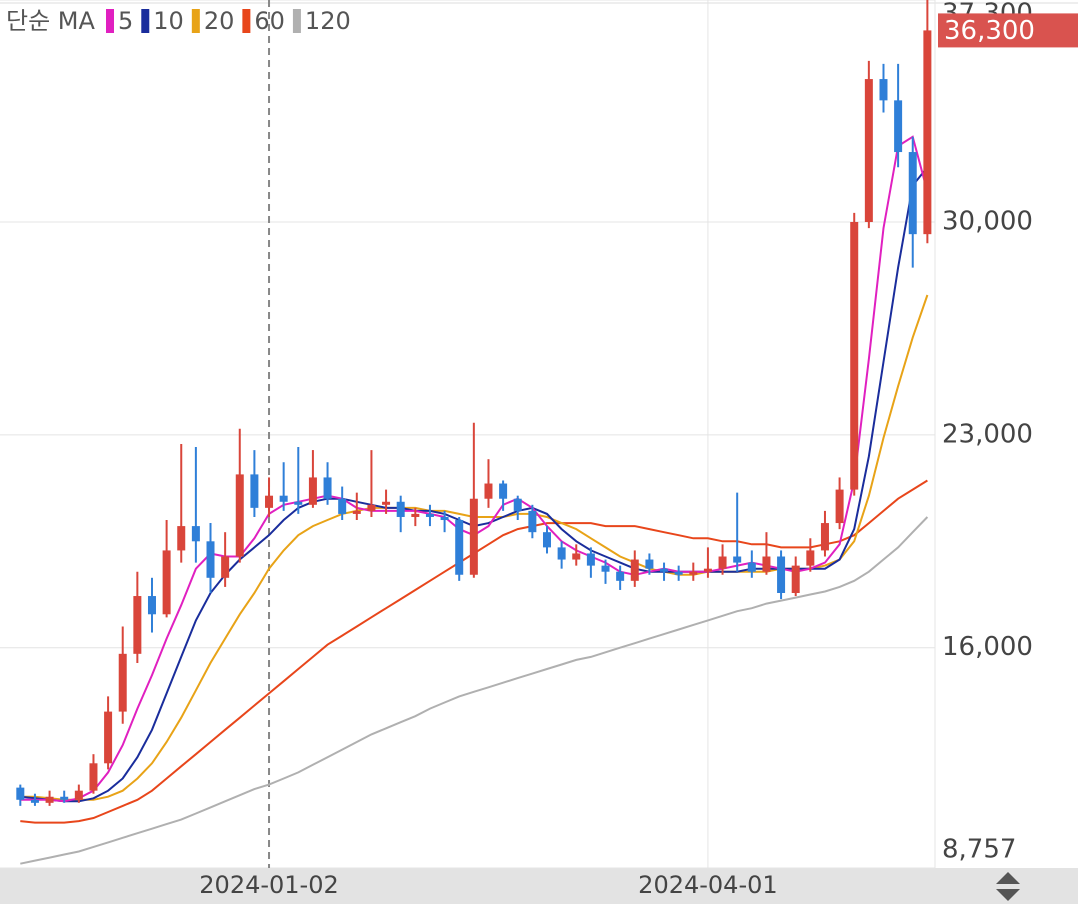 This screenshot has width=1078, height=904. Describe the element at coordinates (125, 21) in the screenshot. I see `legend-label: 5` at that location.